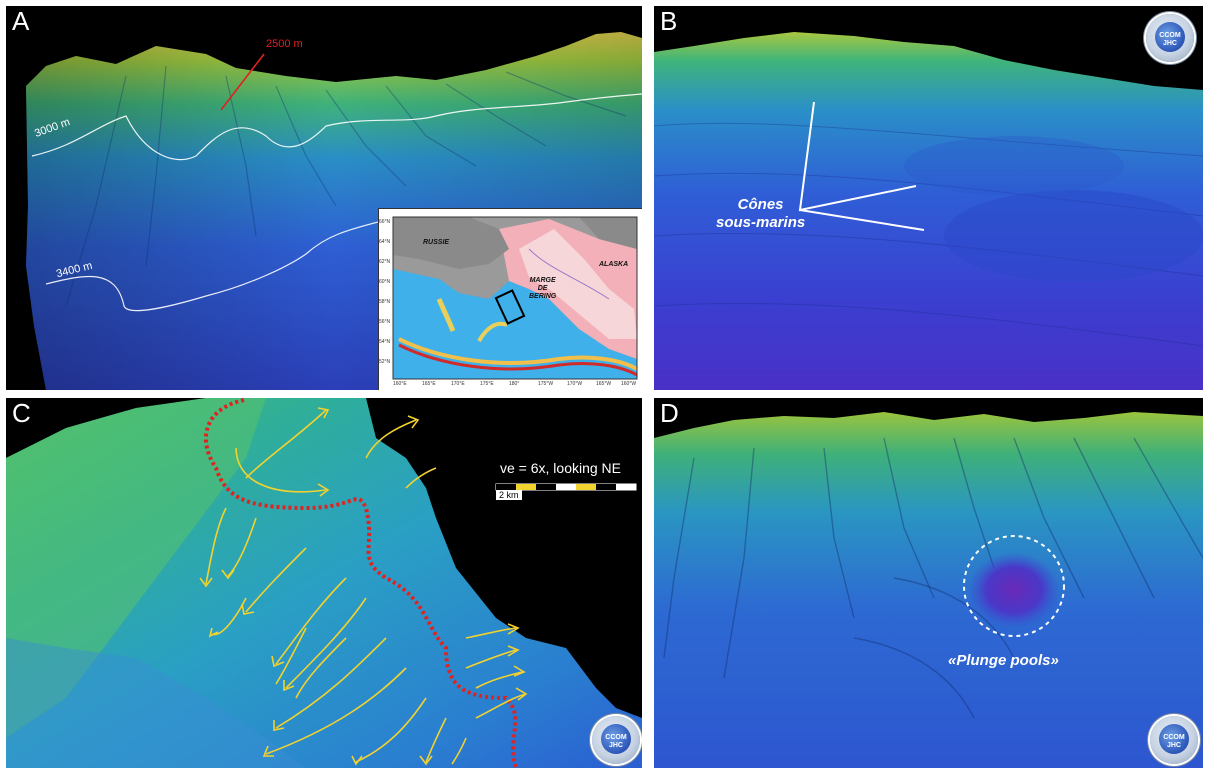 The width and height of the screenshot is (1209, 774). Describe the element at coordinates (284, 44) in the screenshot. I see `depth-2500-label: 2500 m` at that location.